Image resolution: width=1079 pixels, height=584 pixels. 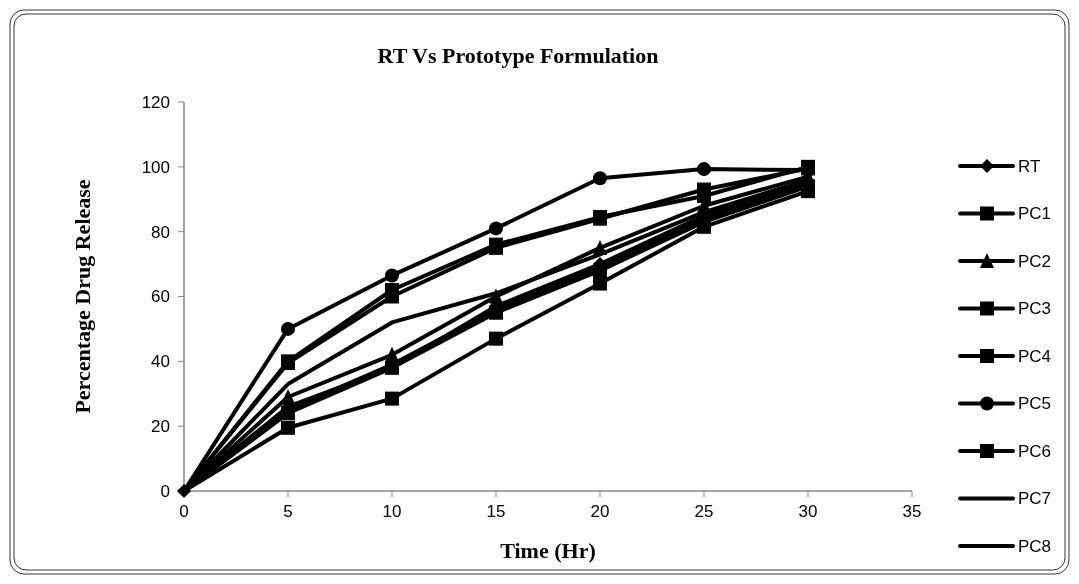 What do you see at coordinates (1035, 356) in the screenshot?
I see `legend-label: PC4` at bounding box center [1035, 356].